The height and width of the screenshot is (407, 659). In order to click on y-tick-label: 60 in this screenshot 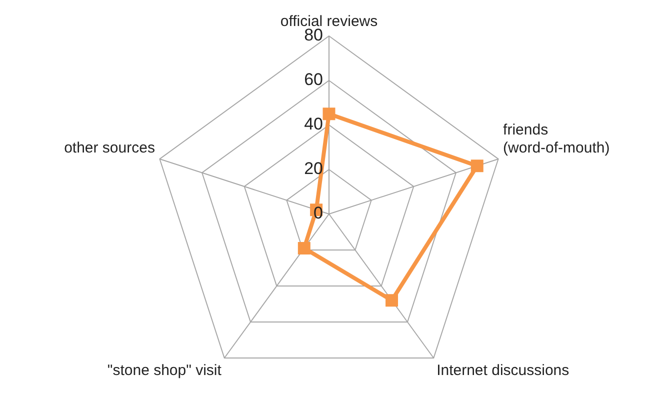, I will do `click(313, 80)`.